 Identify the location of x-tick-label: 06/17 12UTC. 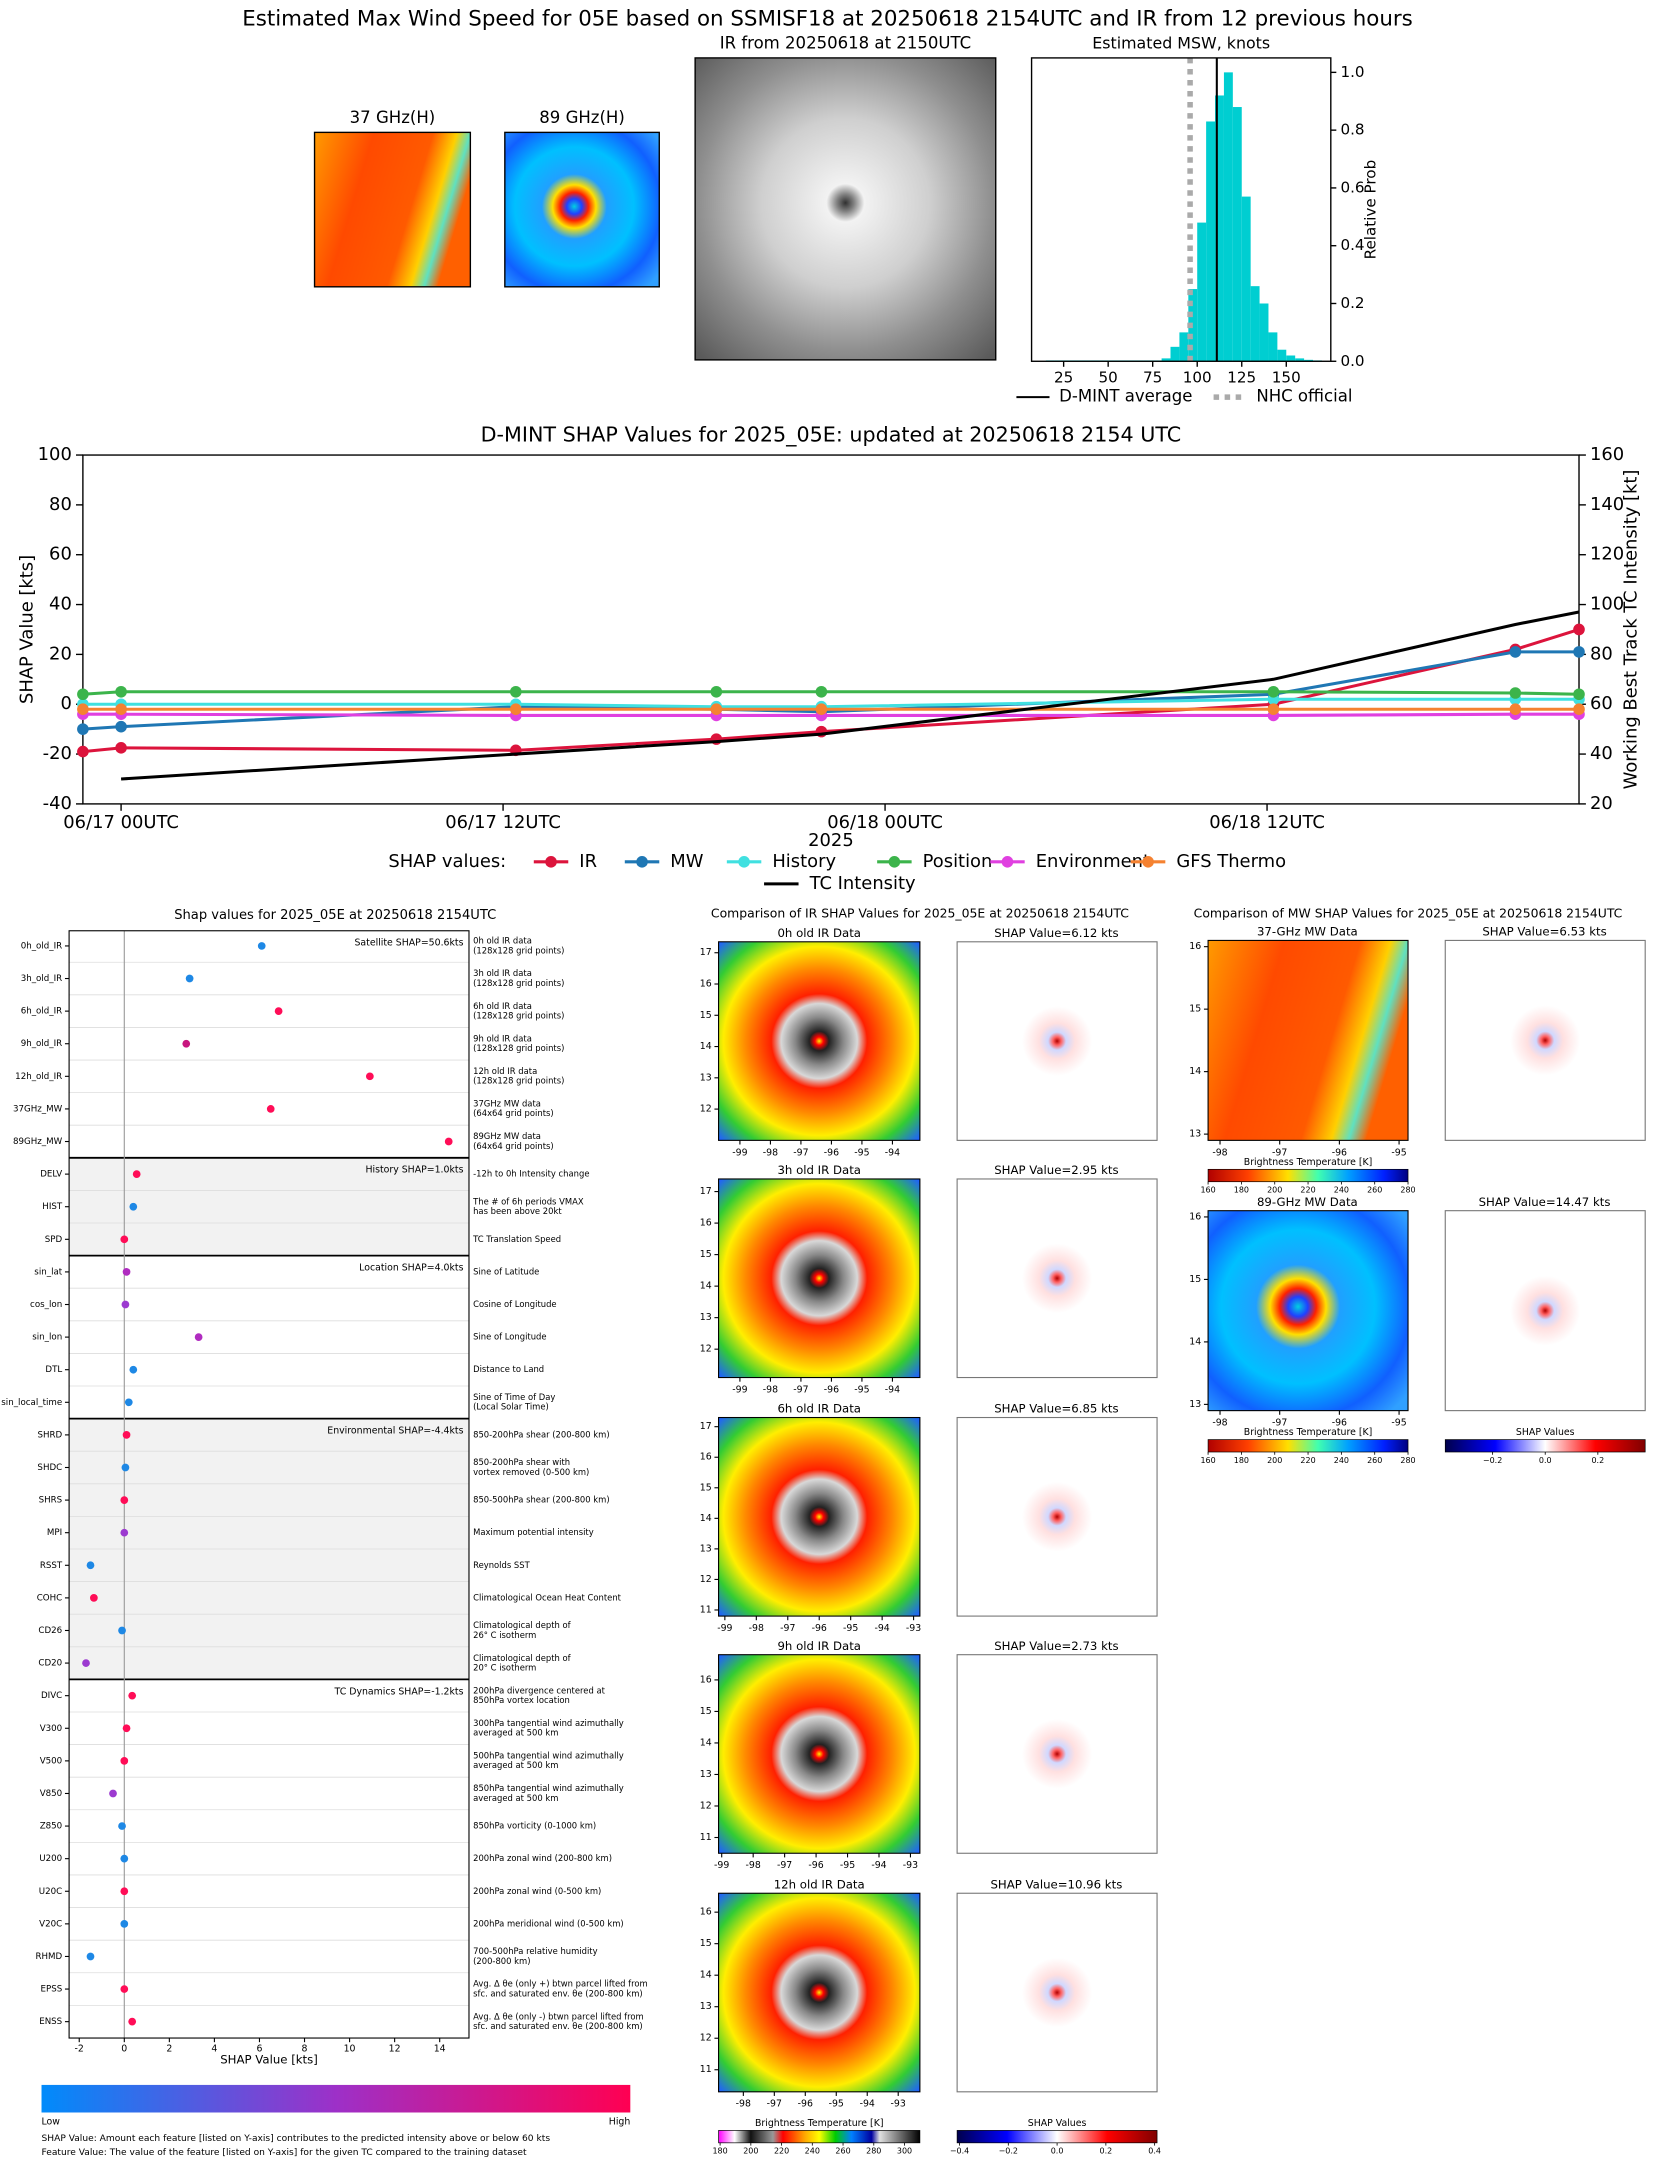
(503, 822).